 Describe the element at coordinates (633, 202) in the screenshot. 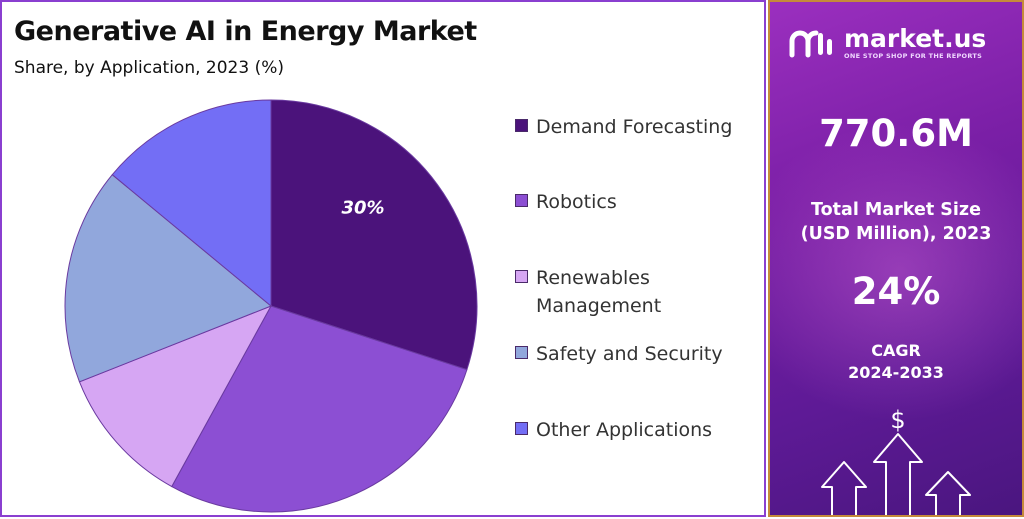

I see `legend-item-robotics: Robotics` at that location.